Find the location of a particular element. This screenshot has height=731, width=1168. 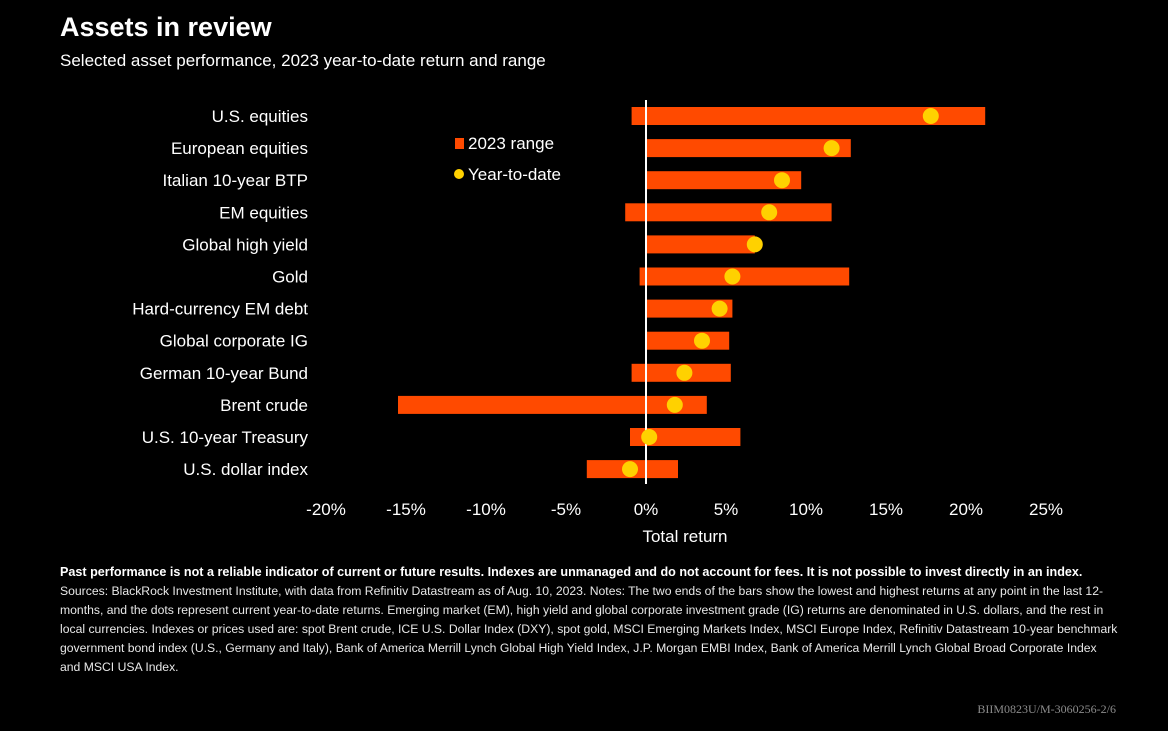

x-tick-label: 20% is located at coordinates (966, 509).